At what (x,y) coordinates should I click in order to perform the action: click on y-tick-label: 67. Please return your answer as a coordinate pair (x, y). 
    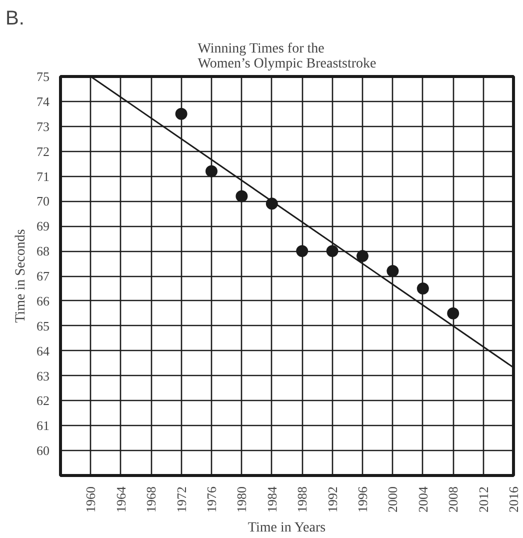
    Looking at the image, I should click on (43, 276).